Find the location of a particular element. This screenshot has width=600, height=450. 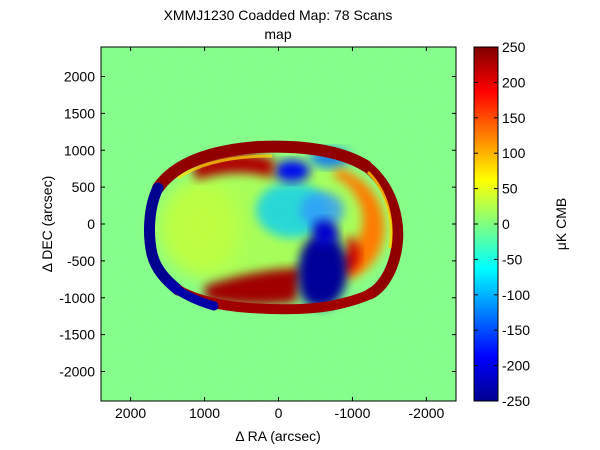

y-tick-label: -500 is located at coordinates (81, 261).